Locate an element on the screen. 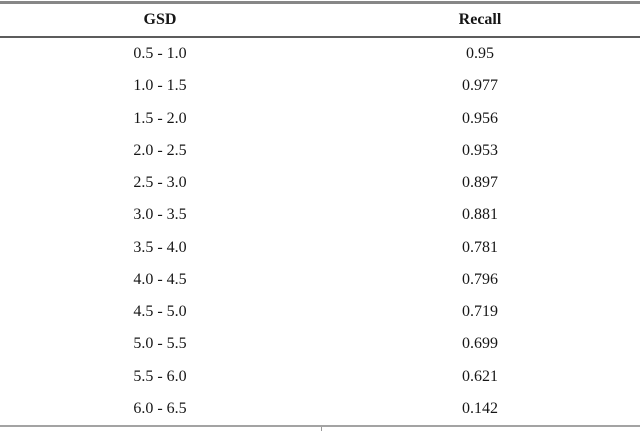  table-bottom-rule is located at coordinates (320, 426).